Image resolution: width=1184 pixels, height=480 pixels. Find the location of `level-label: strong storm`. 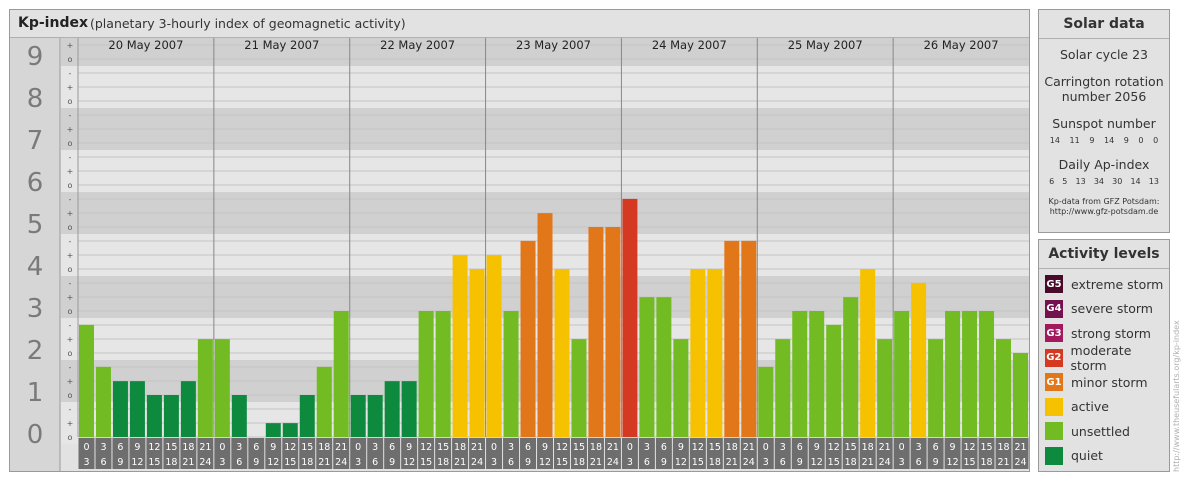

level-label: strong storm is located at coordinates (1111, 333).